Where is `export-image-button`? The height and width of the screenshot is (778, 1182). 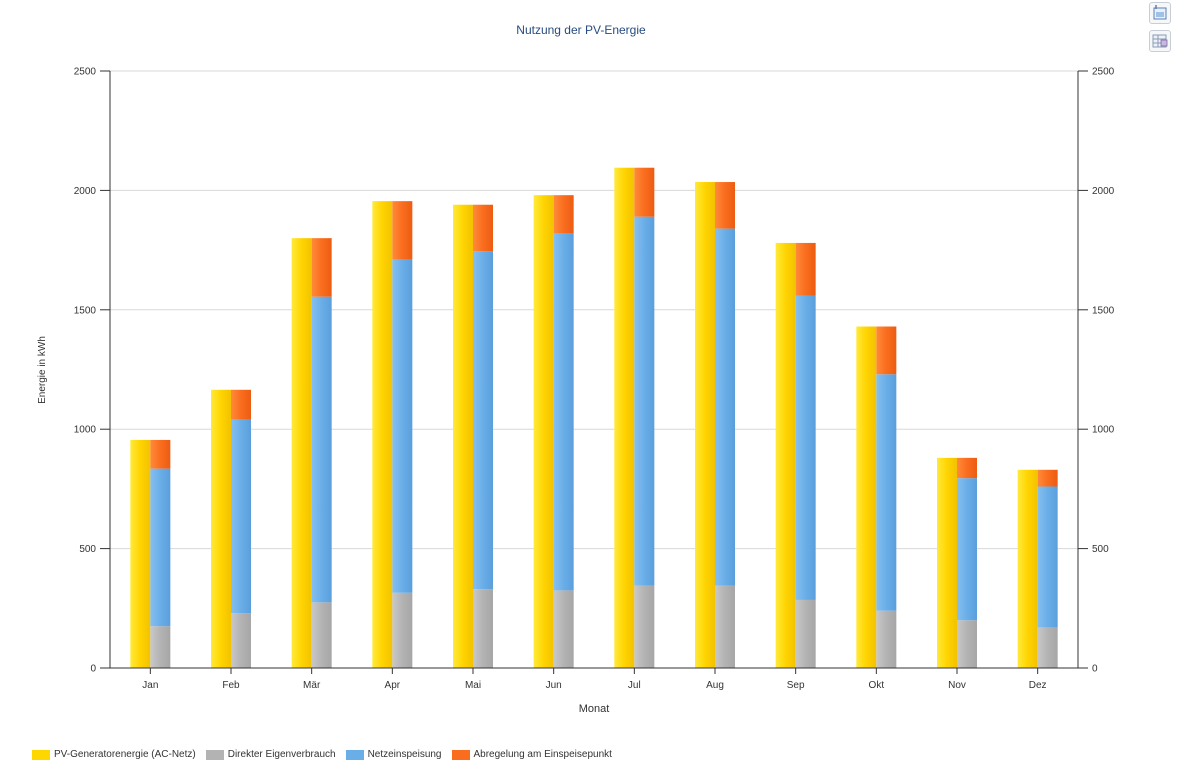
export-image-button is located at coordinates (1160, 13).